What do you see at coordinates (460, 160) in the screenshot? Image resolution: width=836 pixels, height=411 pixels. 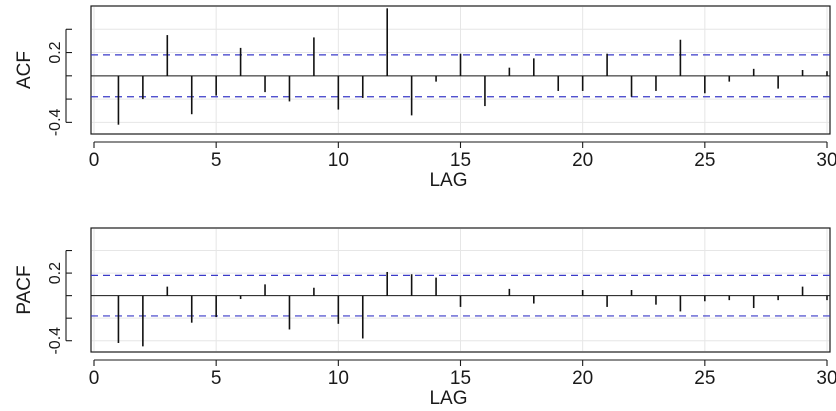 I see `acf-x-tick-label: 15` at bounding box center [460, 160].